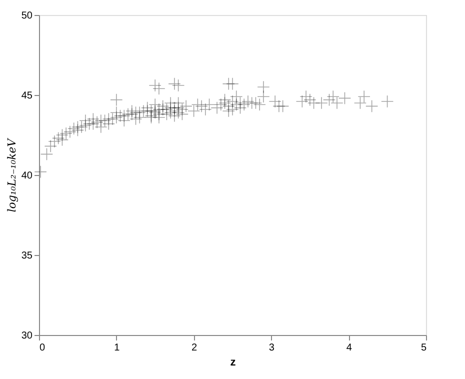  What do you see at coordinates (27, 176) in the screenshot?
I see `y-tick-label: 40` at bounding box center [27, 176].